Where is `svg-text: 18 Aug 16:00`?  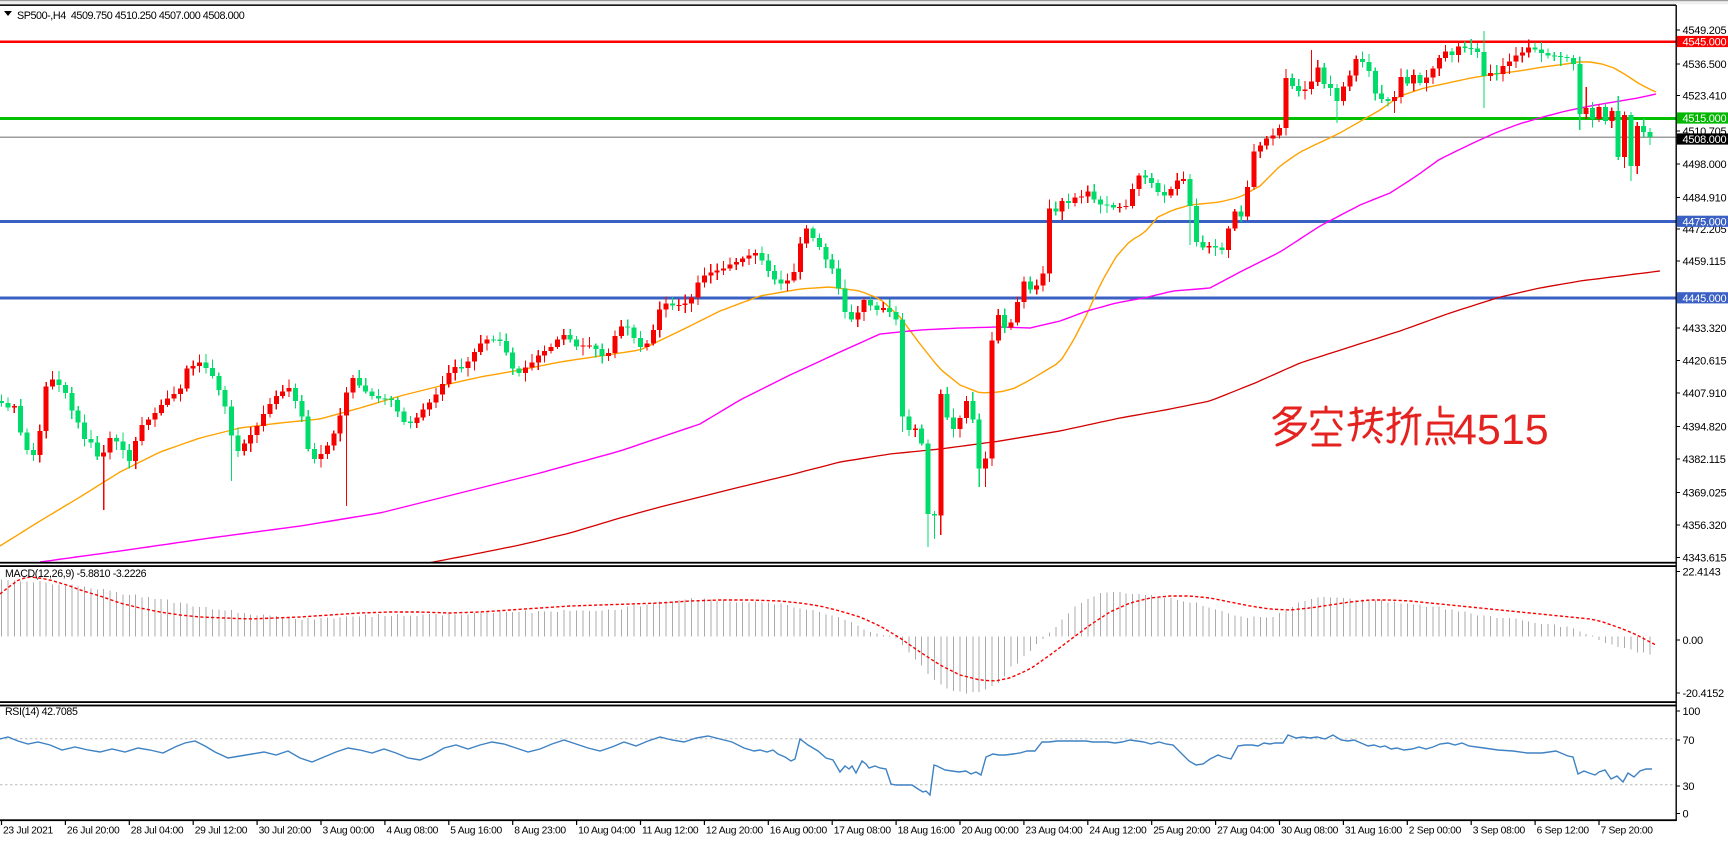 svg-text: 18 Aug 16:00 is located at coordinates (927, 831).